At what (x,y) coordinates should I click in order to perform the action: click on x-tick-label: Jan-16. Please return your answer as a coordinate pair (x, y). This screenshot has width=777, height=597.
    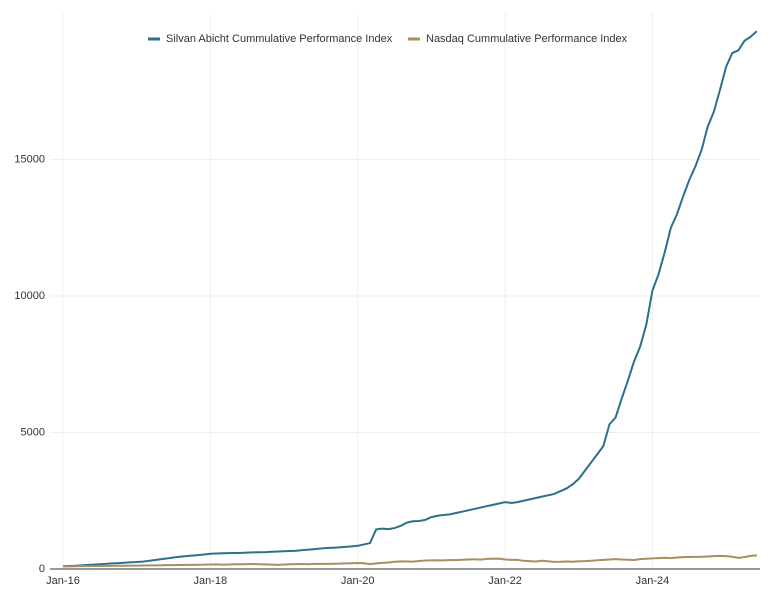
    Looking at the image, I should click on (63, 581).